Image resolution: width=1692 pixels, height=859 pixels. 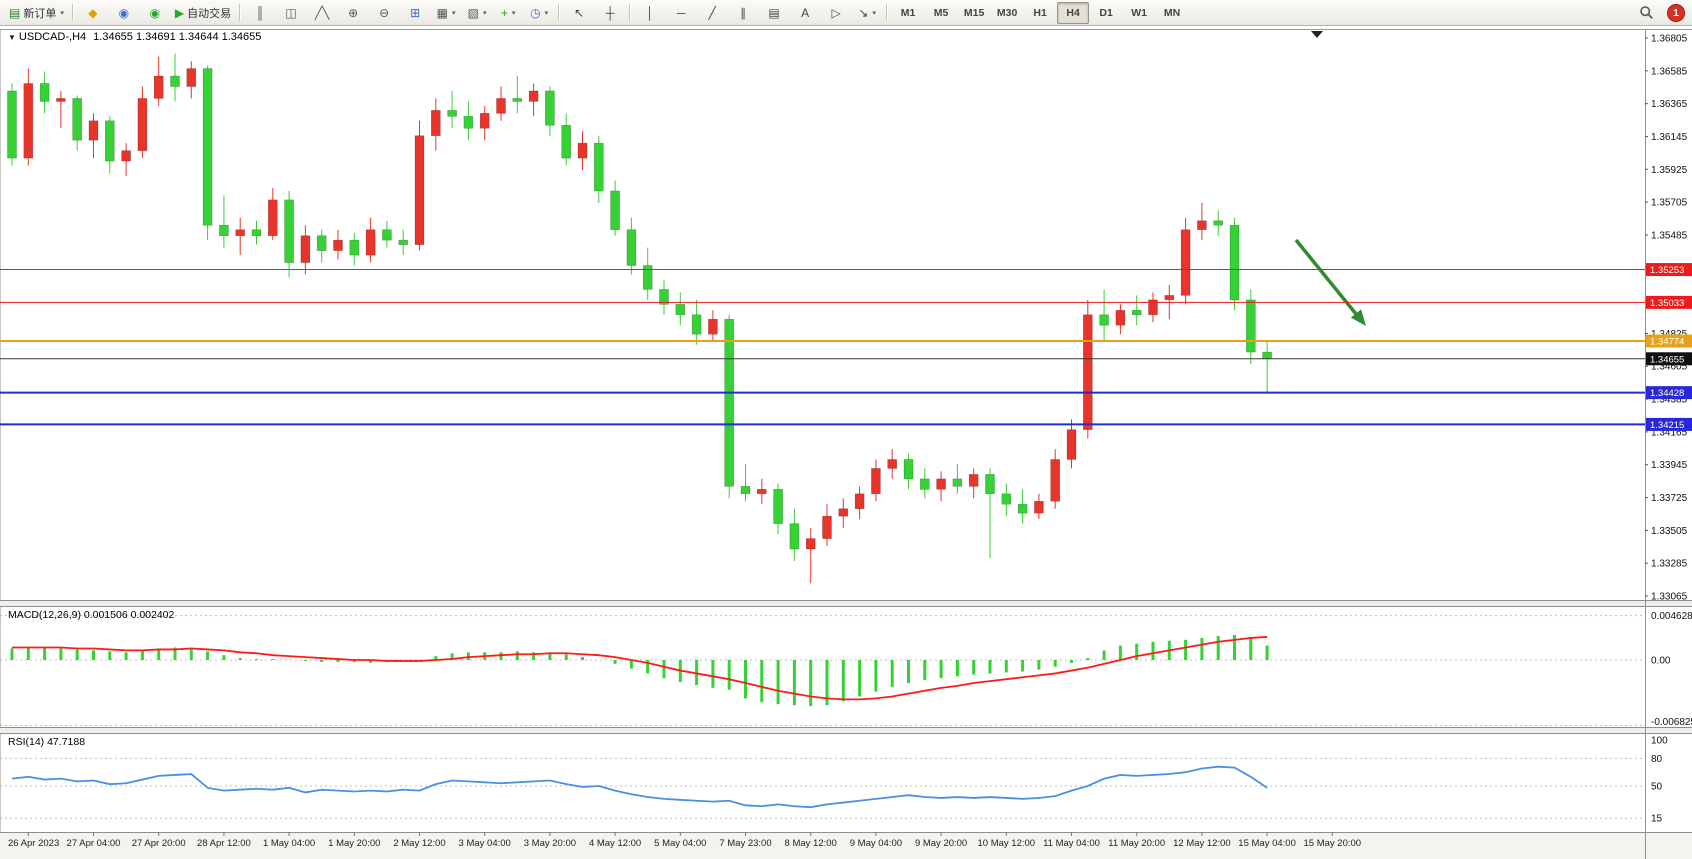 I want to click on candlestick-chart-button: ◫, so click(x=291, y=13).